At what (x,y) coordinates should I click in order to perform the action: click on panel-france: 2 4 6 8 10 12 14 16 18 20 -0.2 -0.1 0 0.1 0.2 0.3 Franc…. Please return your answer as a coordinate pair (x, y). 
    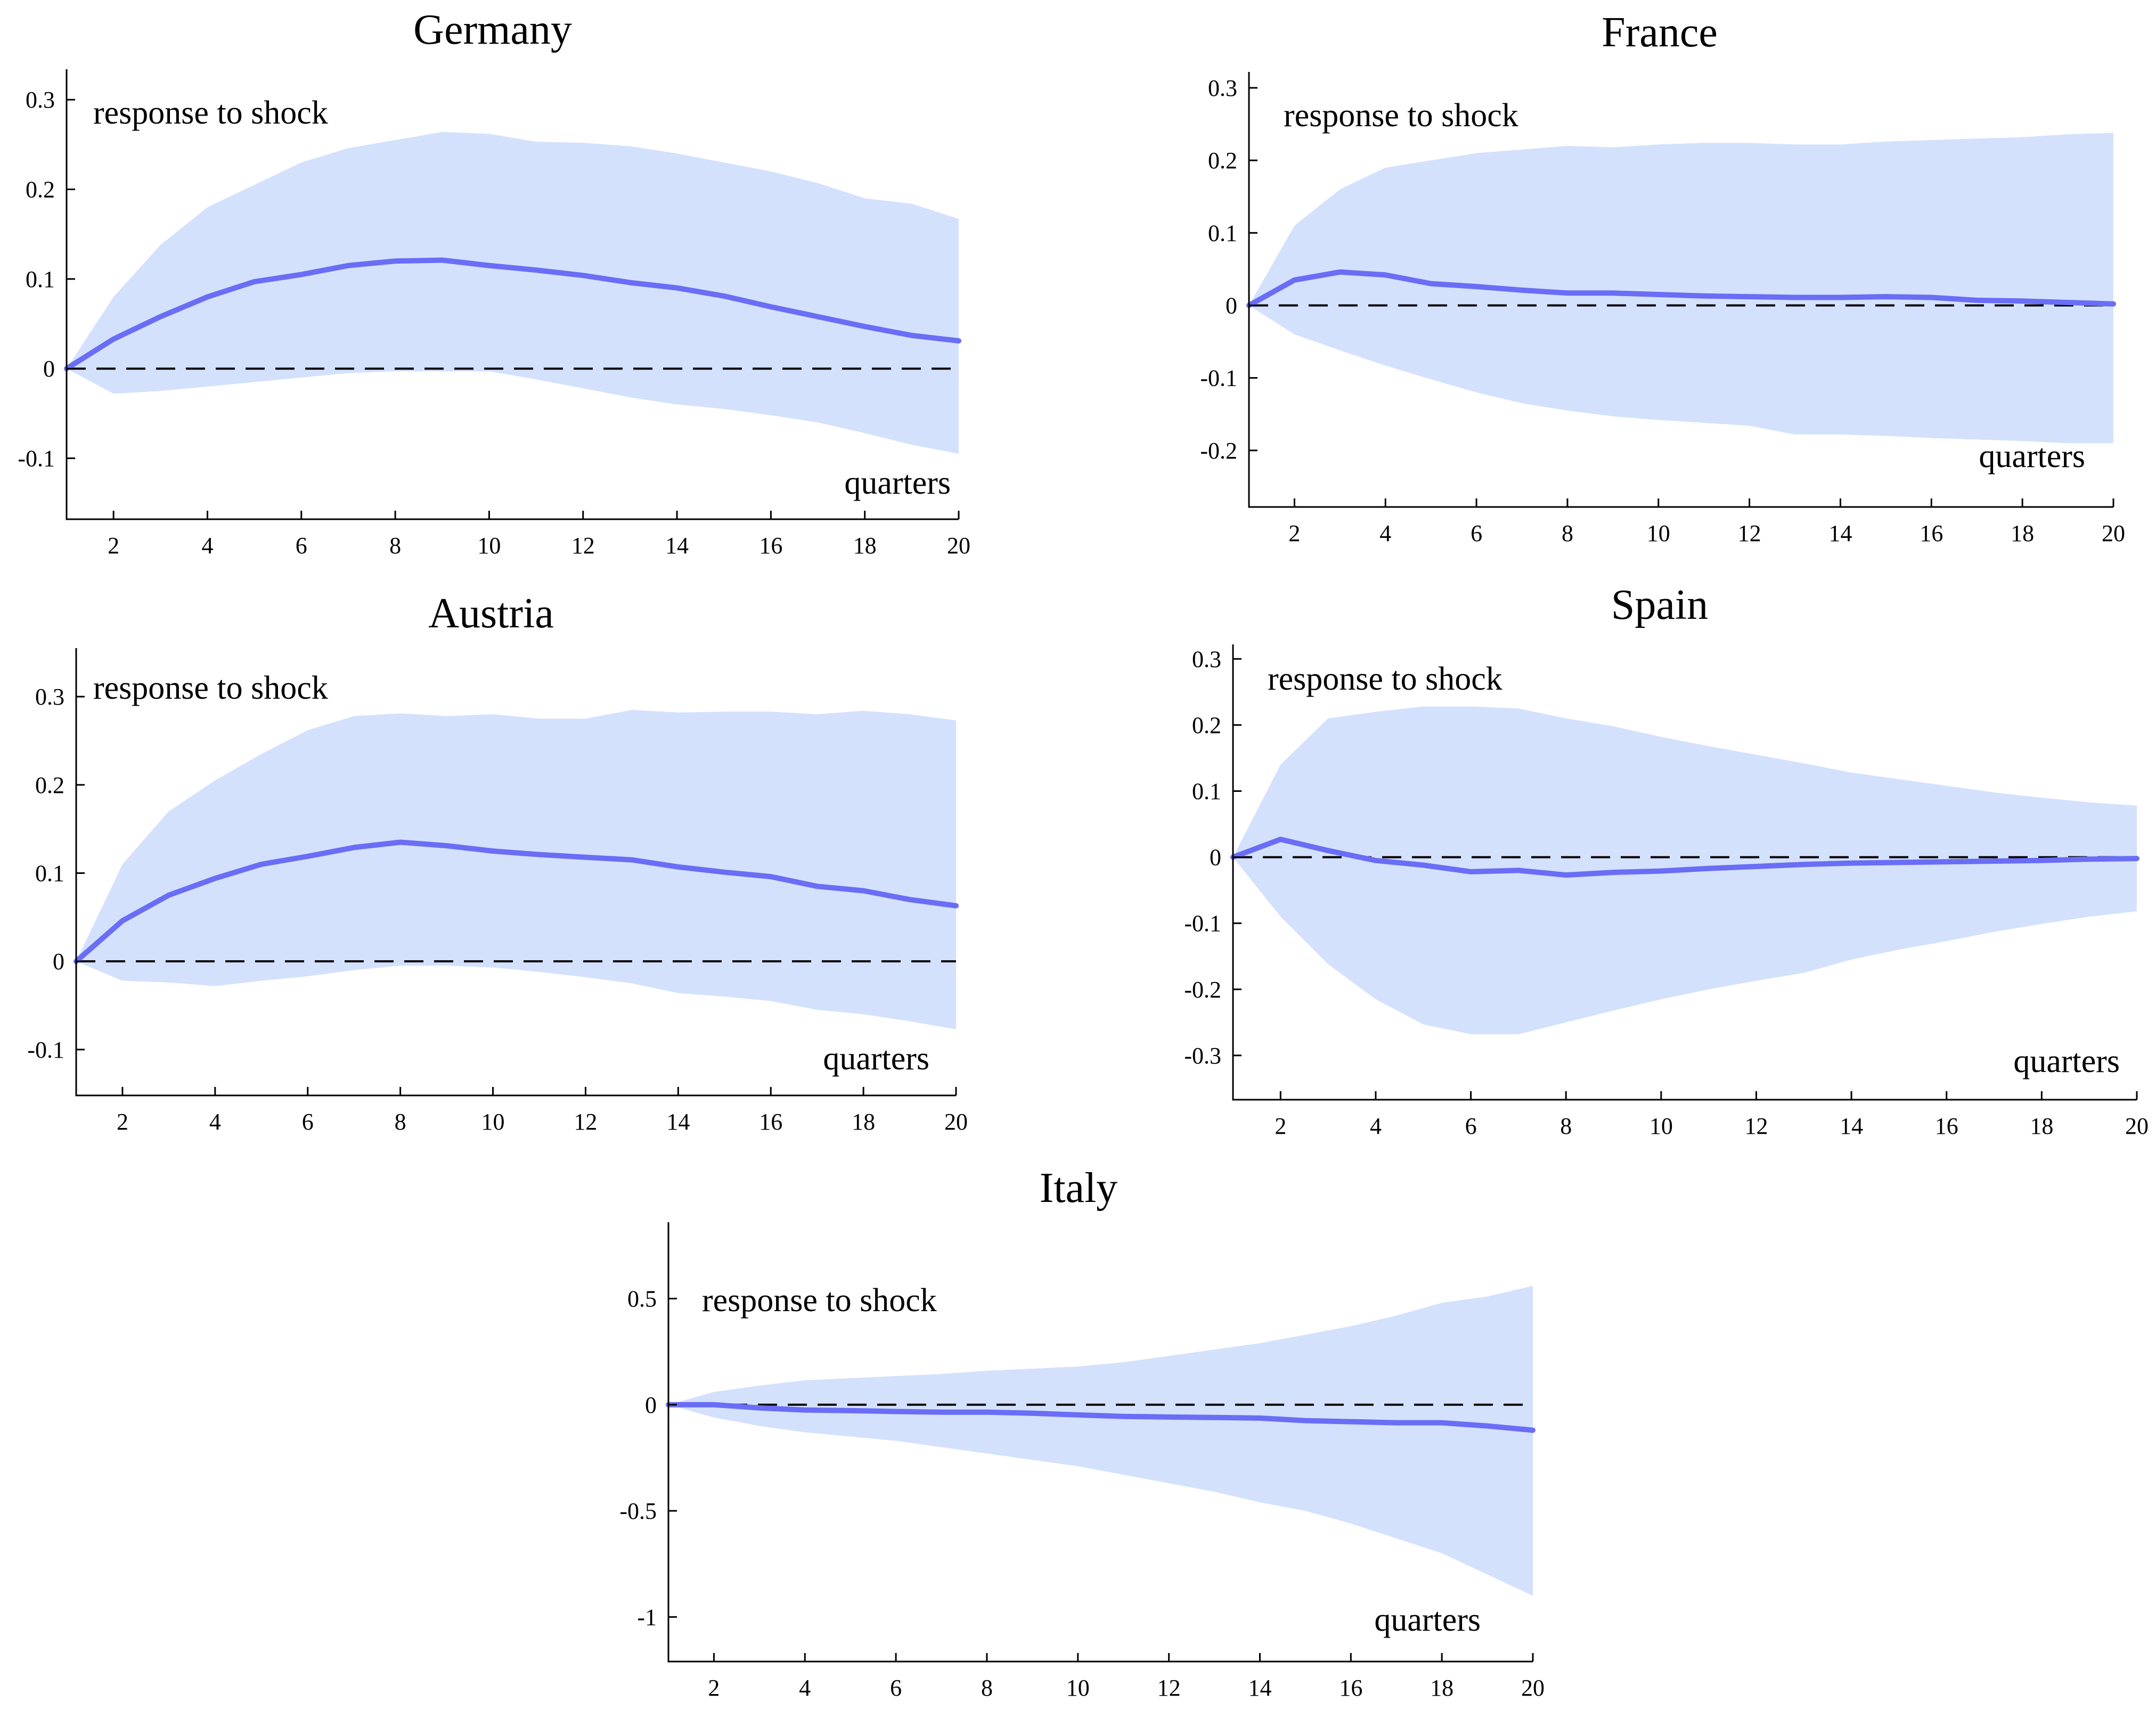
    Looking at the image, I should click on (1663, 278).